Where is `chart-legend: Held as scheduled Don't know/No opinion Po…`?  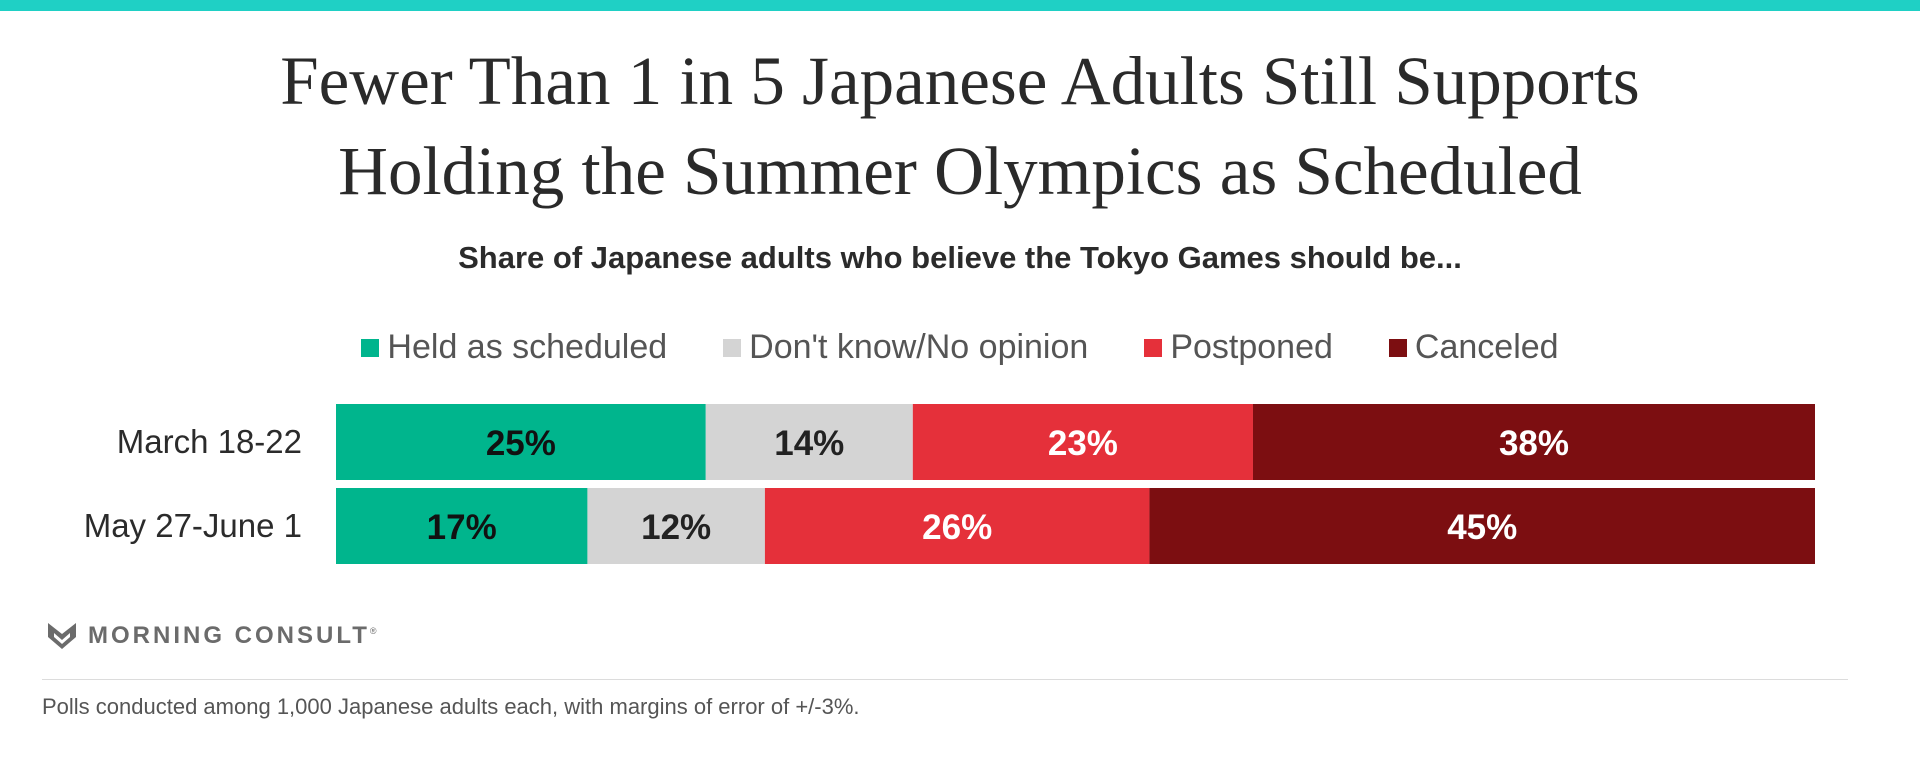 chart-legend: Held as scheduled Don't know/No opinion Po… is located at coordinates (960, 347).